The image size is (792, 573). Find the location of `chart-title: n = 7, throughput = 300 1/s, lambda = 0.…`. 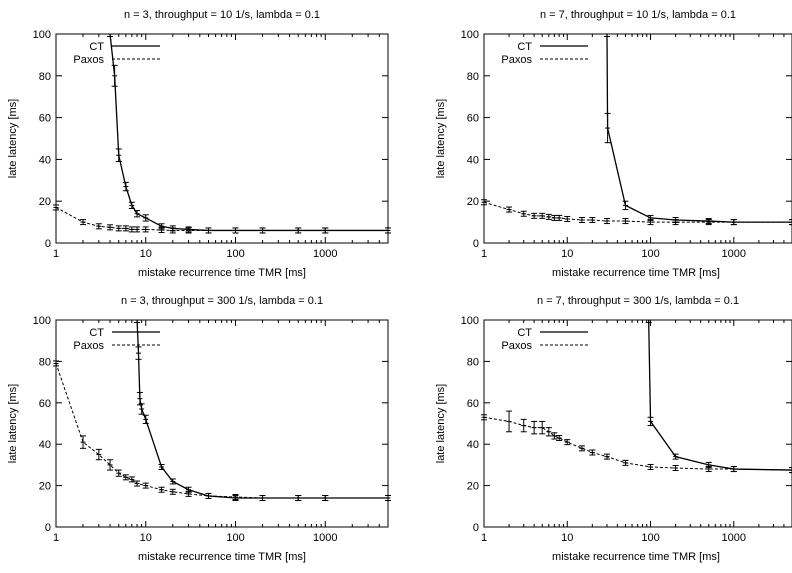

chart-title: n = 7, throughput = 300 1/s, lambda = 0.… is located at coordinates (638, 301).